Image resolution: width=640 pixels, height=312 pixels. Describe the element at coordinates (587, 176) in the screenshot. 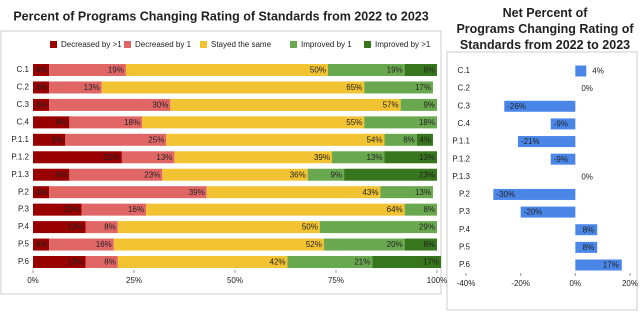

I see `value-label: 0%` at that location.